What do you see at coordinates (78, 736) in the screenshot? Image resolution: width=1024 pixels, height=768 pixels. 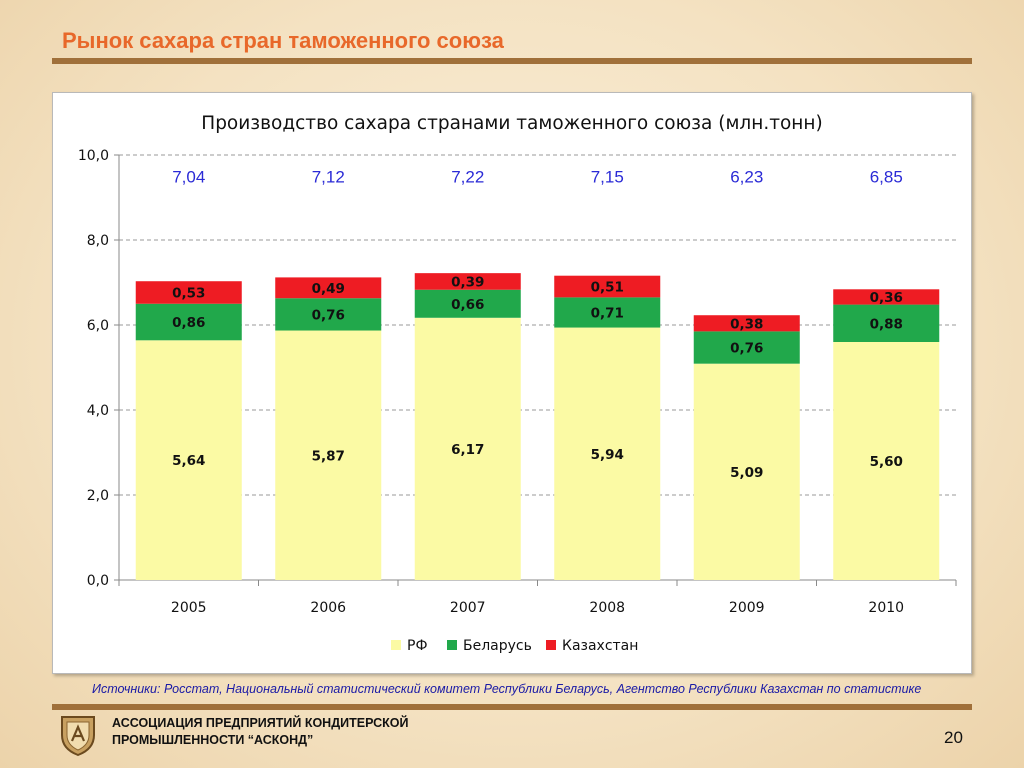 I see `askond-logo-icon` at bounding box center [78, 736].